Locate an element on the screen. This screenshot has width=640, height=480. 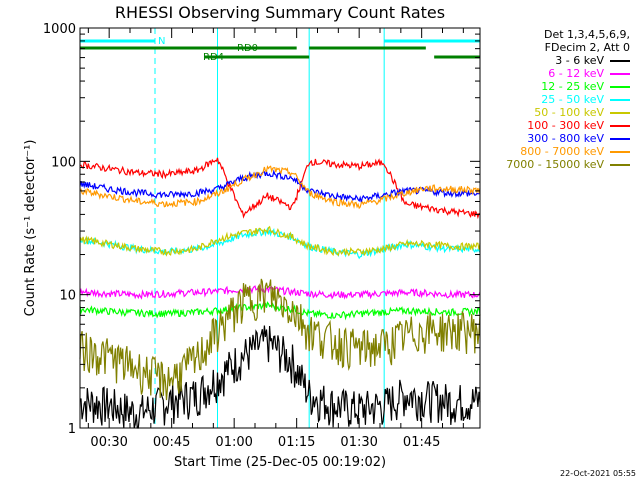
y-tick-label: 10 is located at coordinates (67, 296).